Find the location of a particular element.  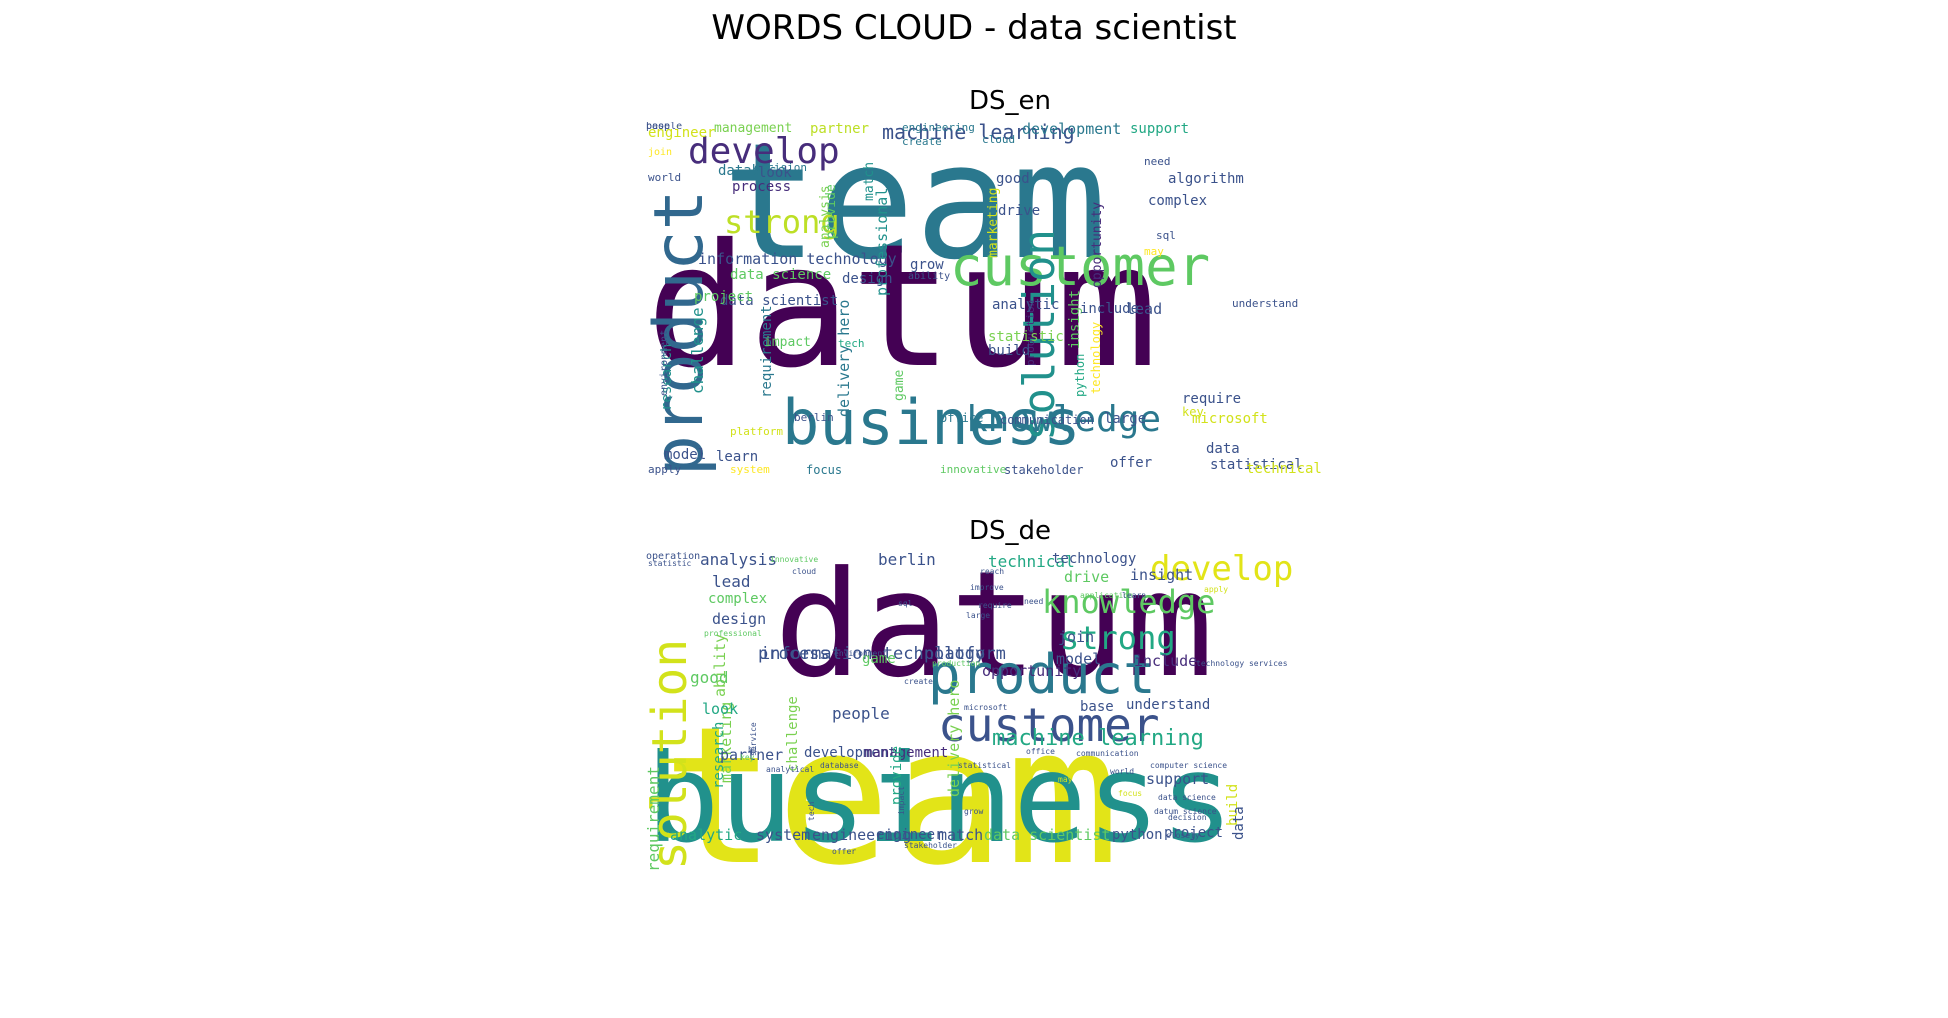

word-large: large is located at coordinates (1125, 419).